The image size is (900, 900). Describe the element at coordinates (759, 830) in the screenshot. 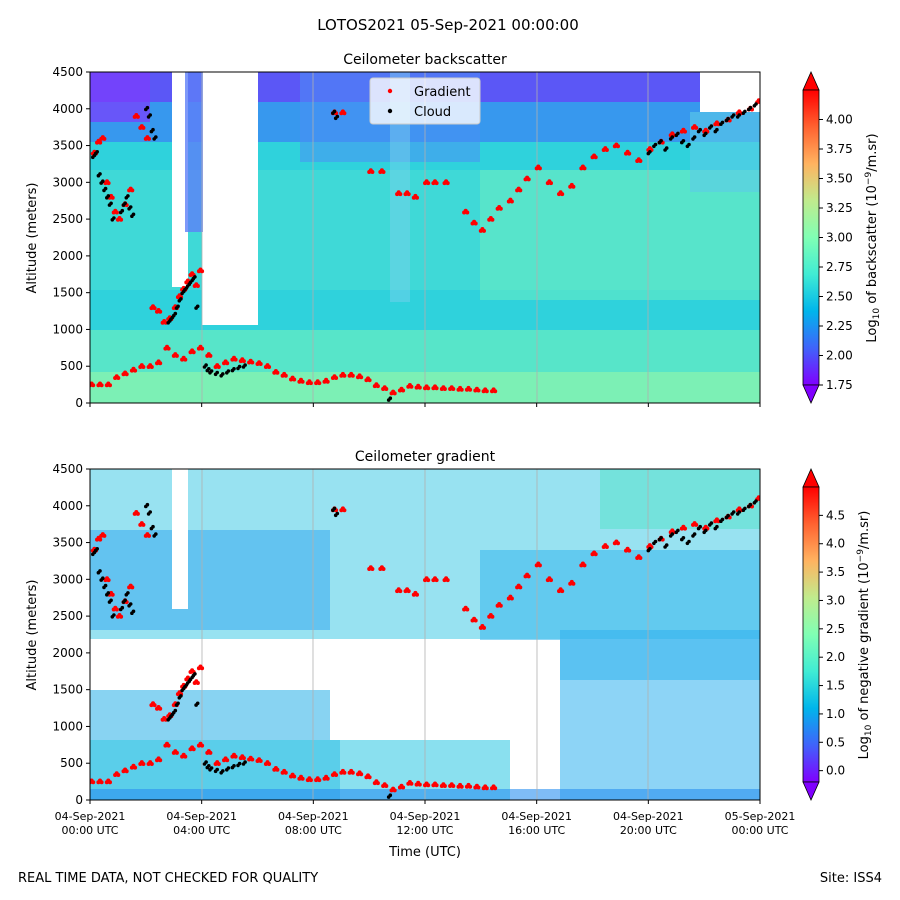

I see `x-tick-label: 00:00 UTC` at that location.